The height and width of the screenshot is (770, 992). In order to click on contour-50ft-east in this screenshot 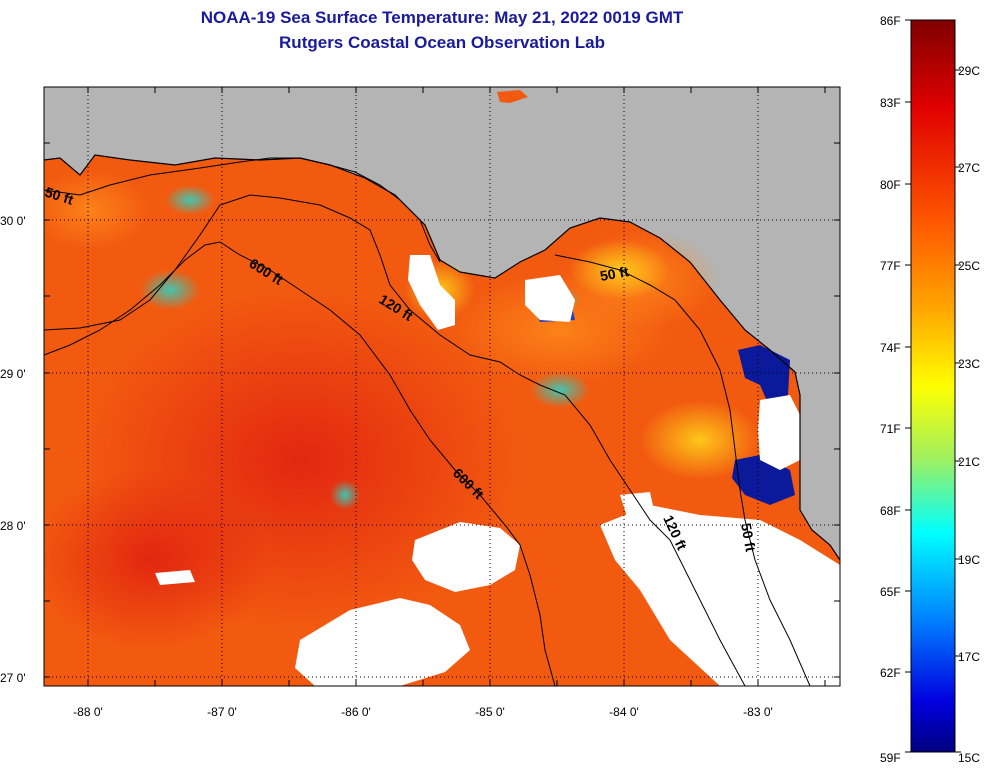, I will do `click(682, 470)`.